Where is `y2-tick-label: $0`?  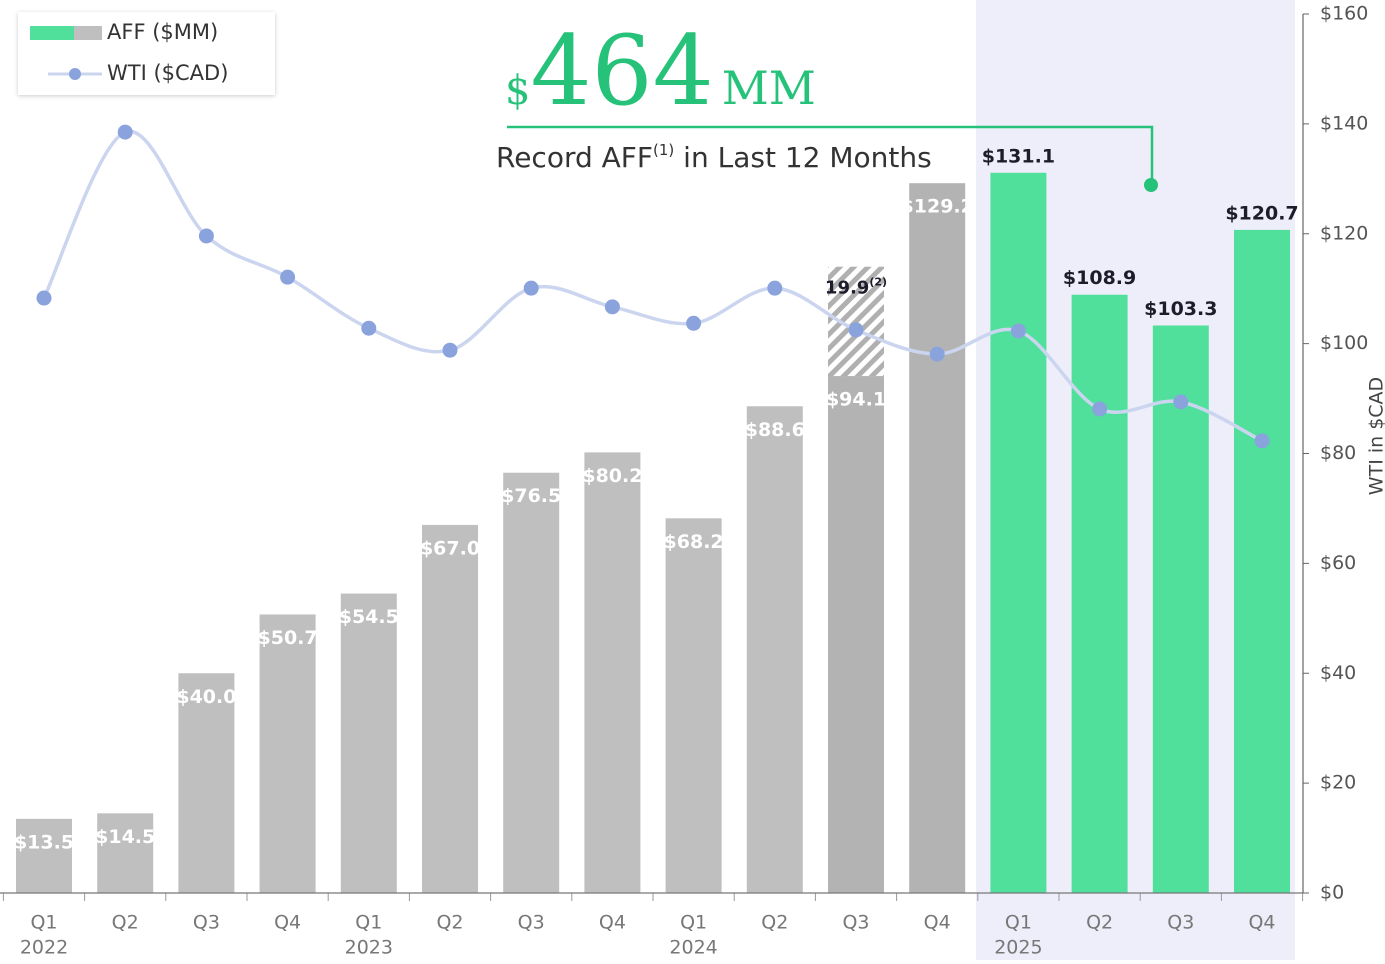
y2-tick-label: $0 is located at coordinates (1332, 893).